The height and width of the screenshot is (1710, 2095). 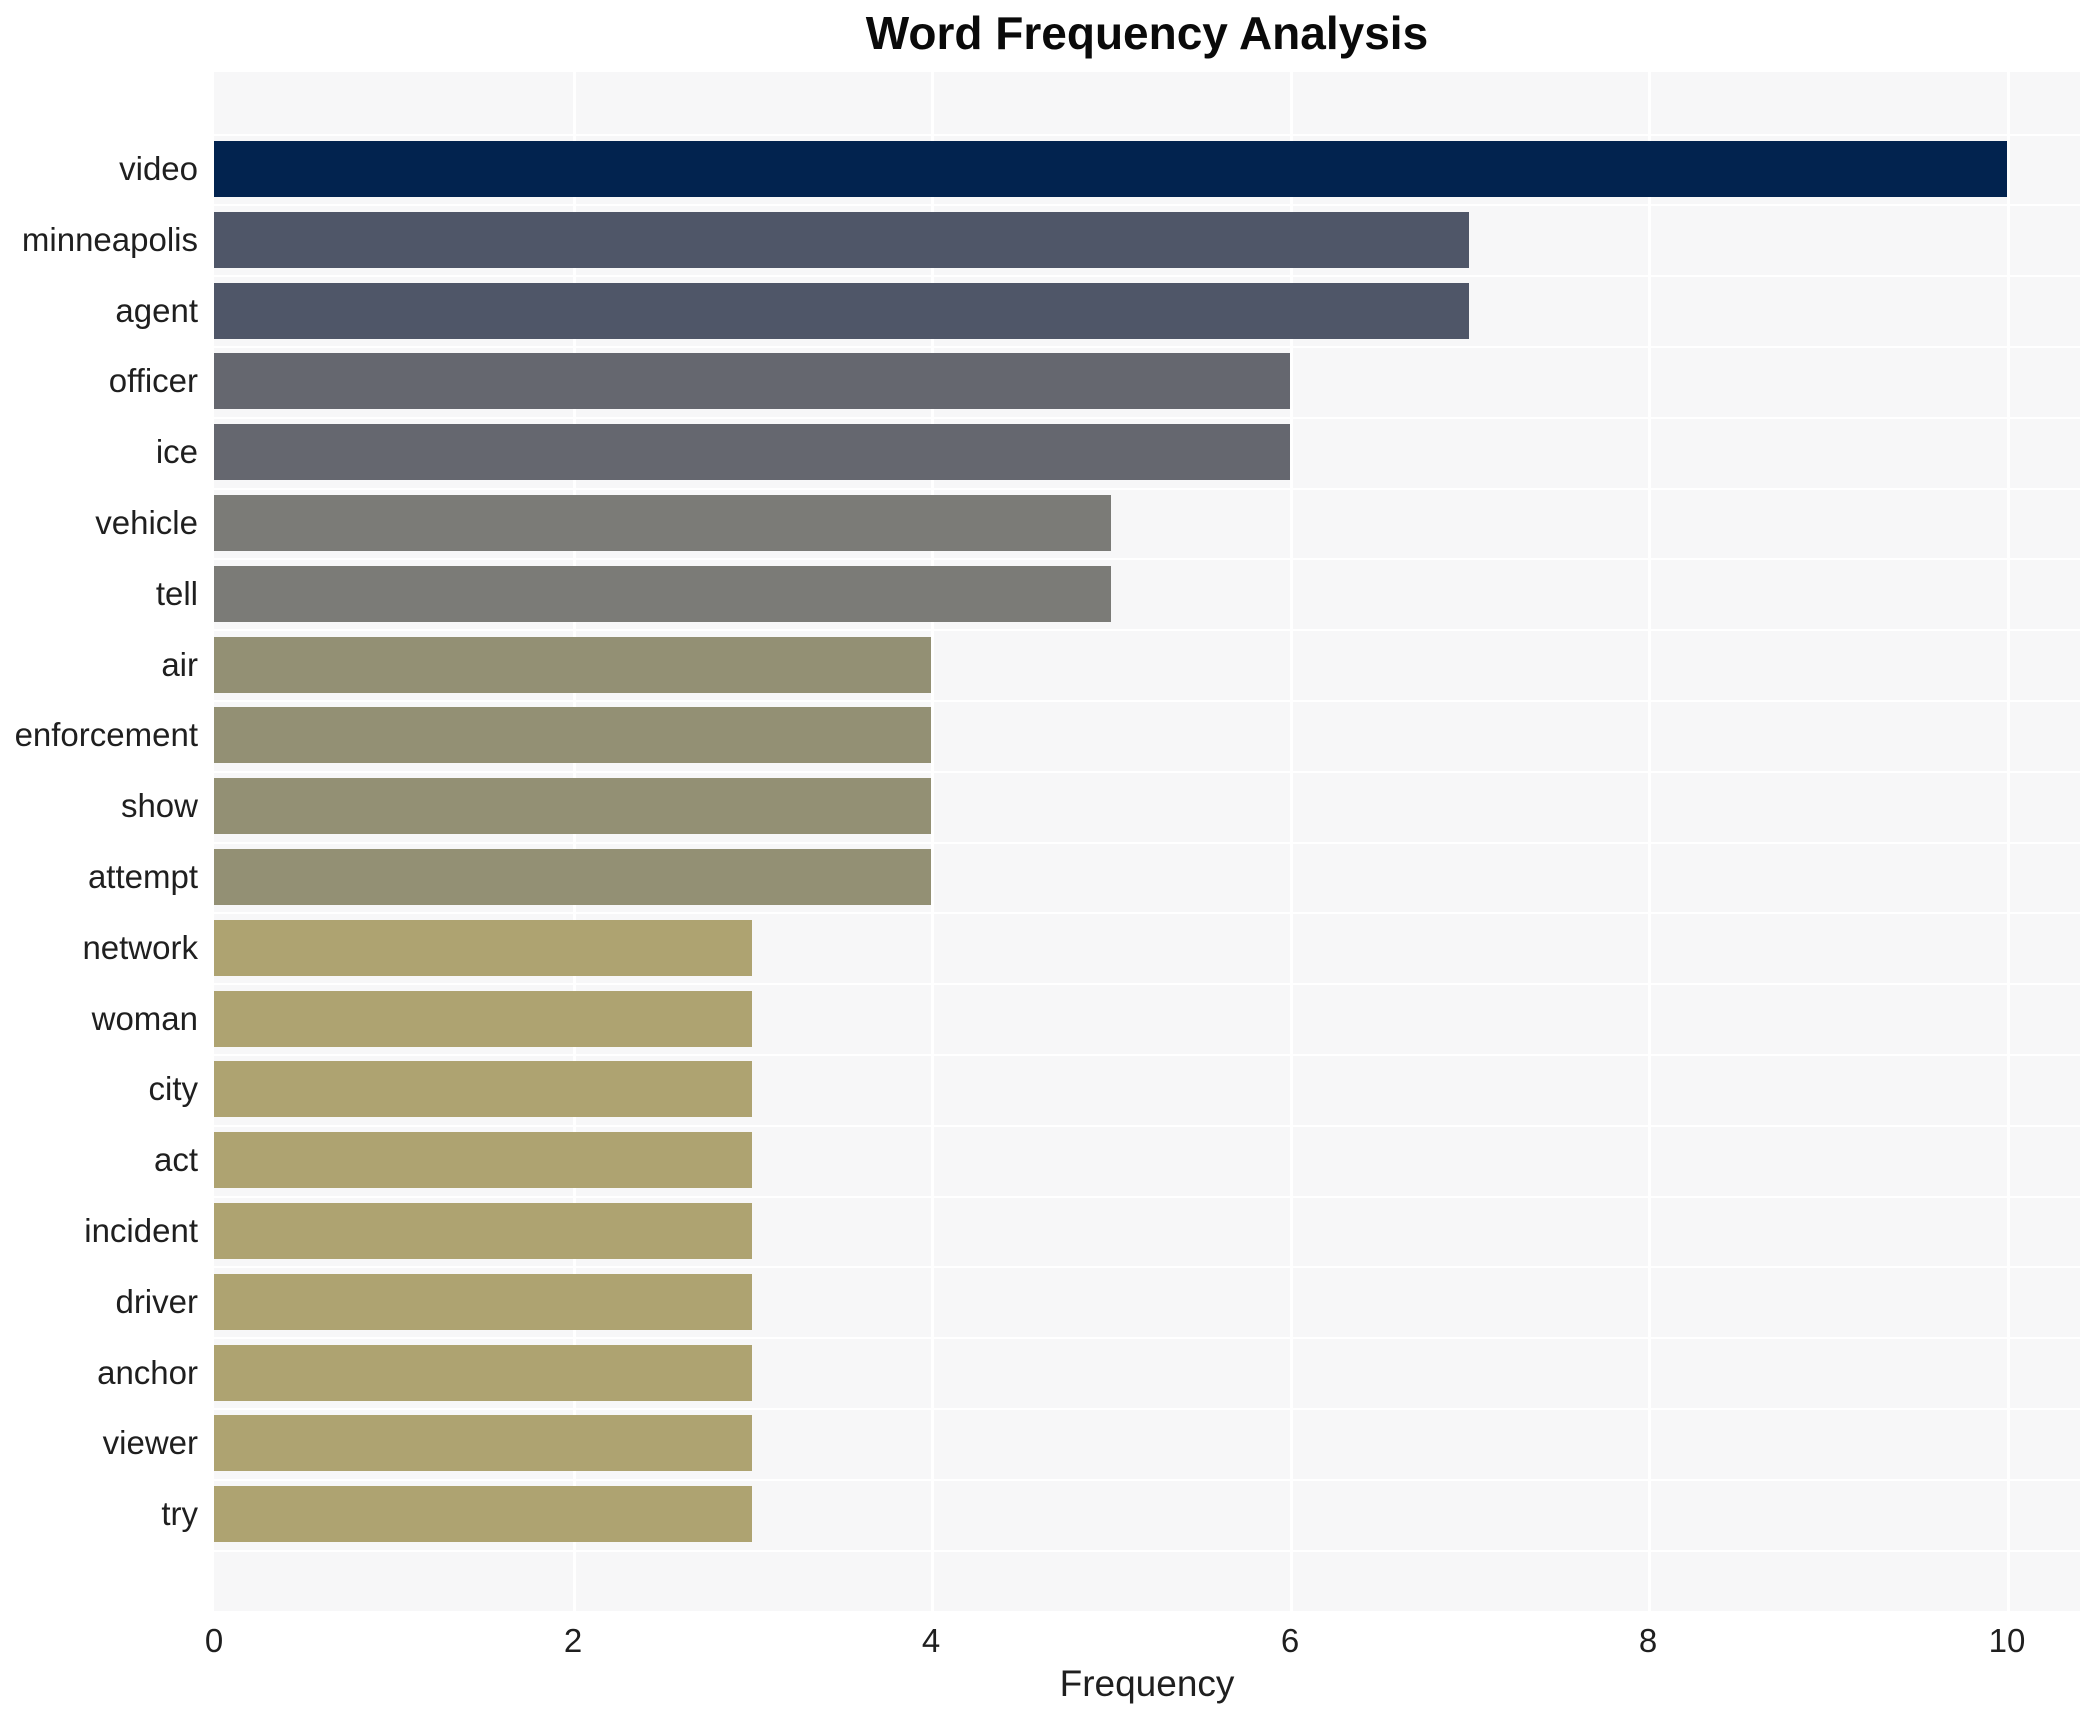 I want to click on y-tick-label-minneapolis: minneapolis, so click(x=109, y=239).